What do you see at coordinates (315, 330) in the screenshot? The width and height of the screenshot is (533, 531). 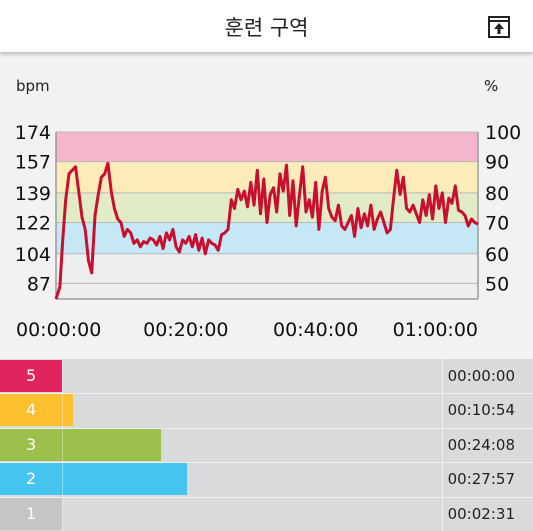 I see `x-tick-label: 00:40:00` at bounding box center [315, 330].